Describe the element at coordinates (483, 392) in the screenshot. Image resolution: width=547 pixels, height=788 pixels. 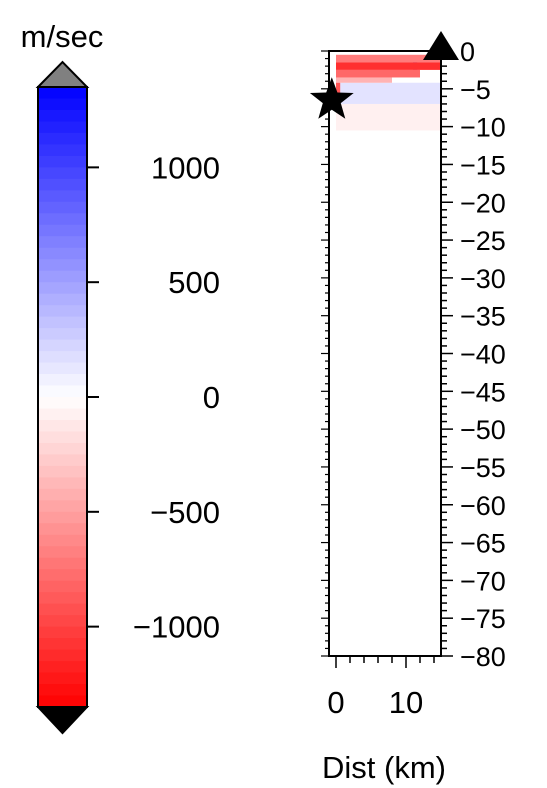
I see `y-tick-label: −45` at that location.